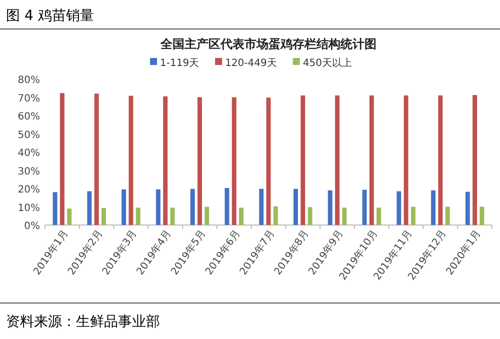  What do you see at coordinates (32, 226) in the screenshot?
I see `y-tick-label: 0%` at bounding box center [32, 226].